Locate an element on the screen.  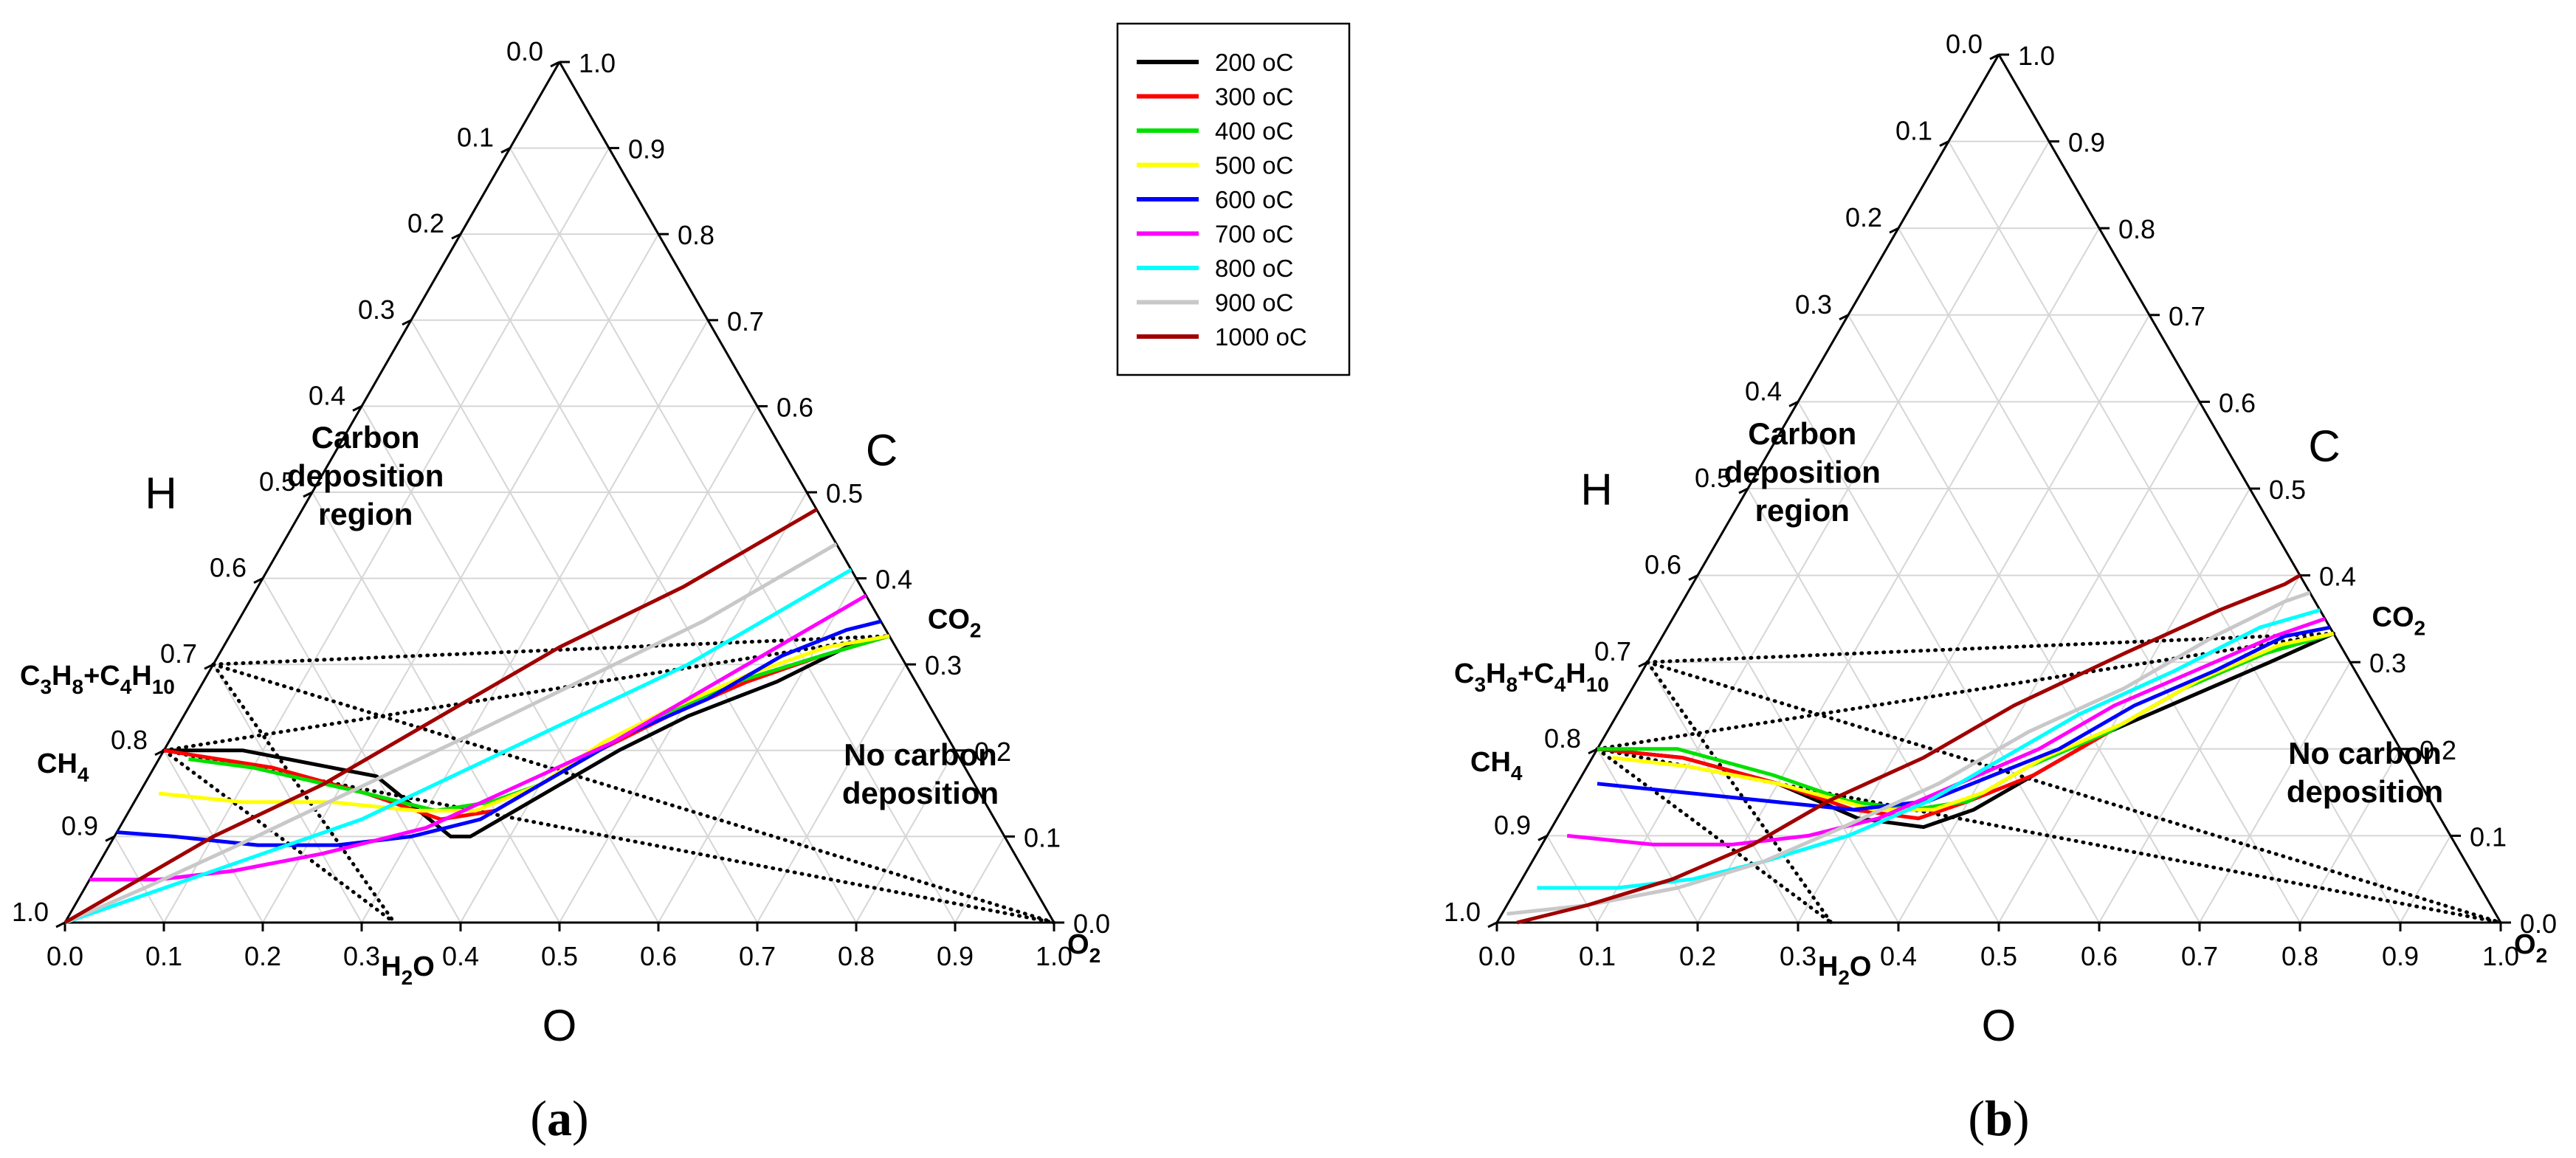
legend-label: 800 oC is located at coordinates (1254, 268).